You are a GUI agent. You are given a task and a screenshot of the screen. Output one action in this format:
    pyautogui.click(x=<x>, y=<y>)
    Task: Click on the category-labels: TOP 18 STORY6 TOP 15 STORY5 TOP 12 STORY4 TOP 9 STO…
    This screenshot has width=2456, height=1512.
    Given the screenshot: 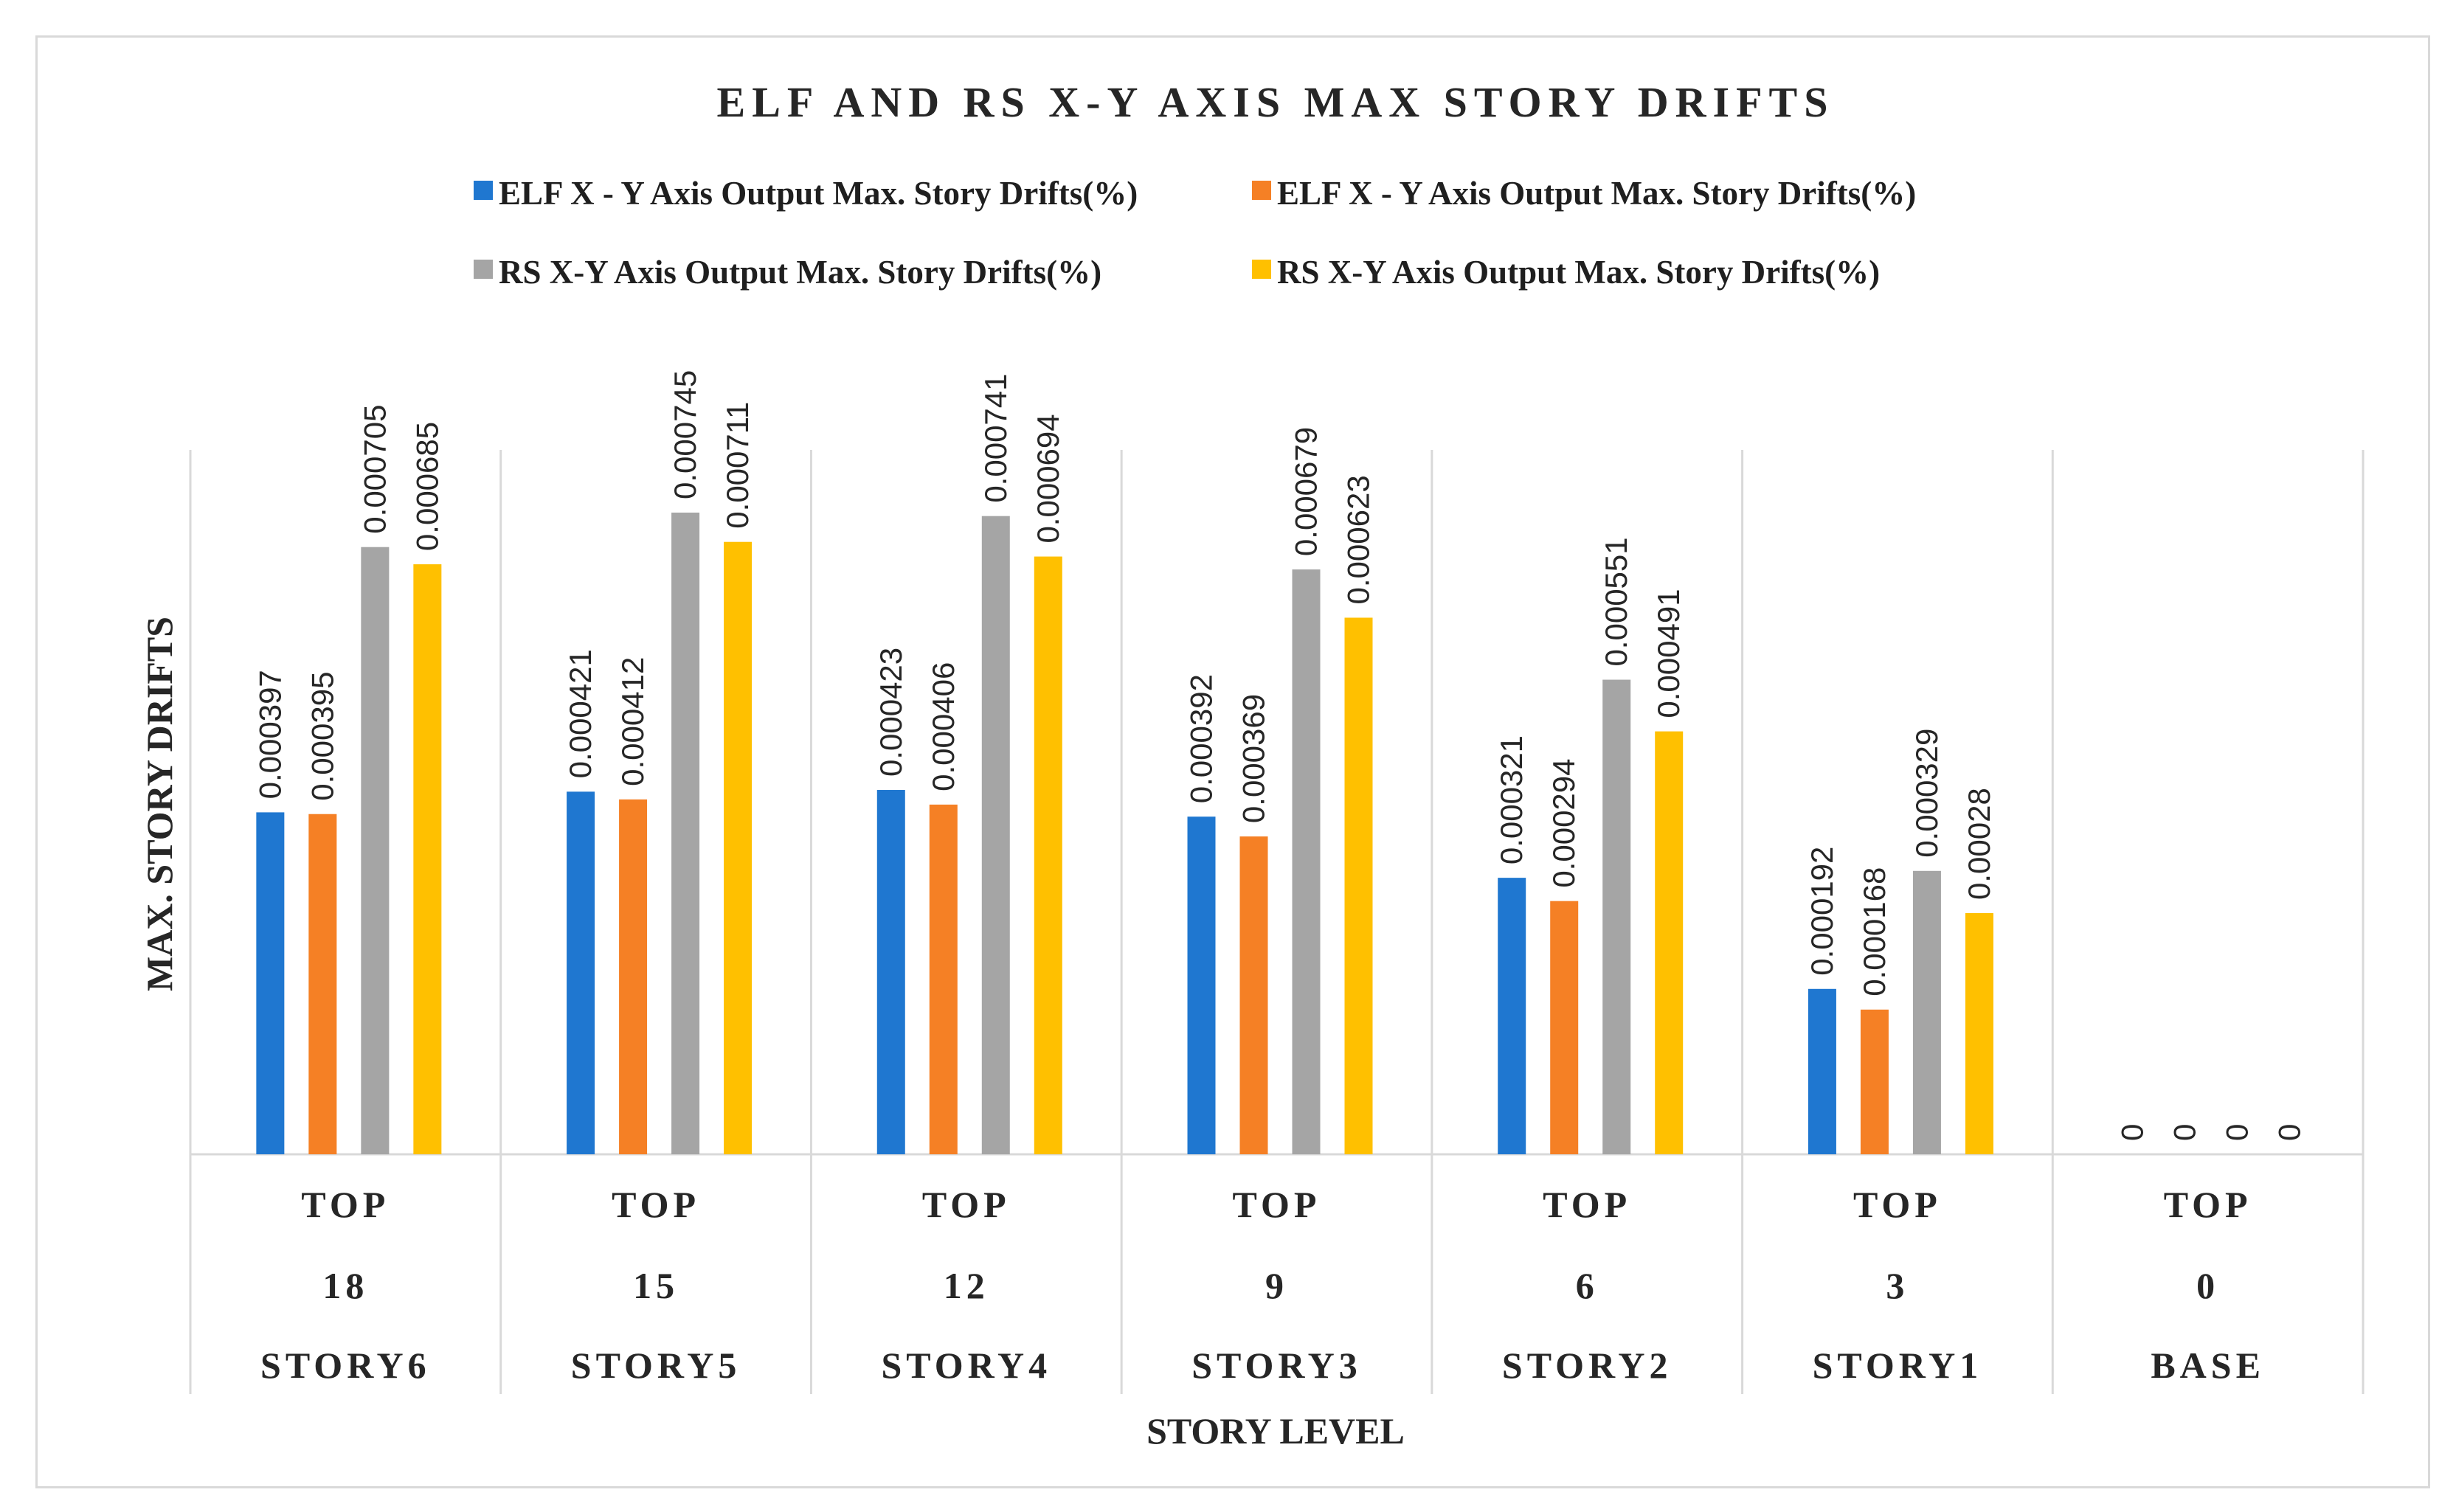 What is the action you would take?
    pyautogui.click(x=1262, y=1285)
    